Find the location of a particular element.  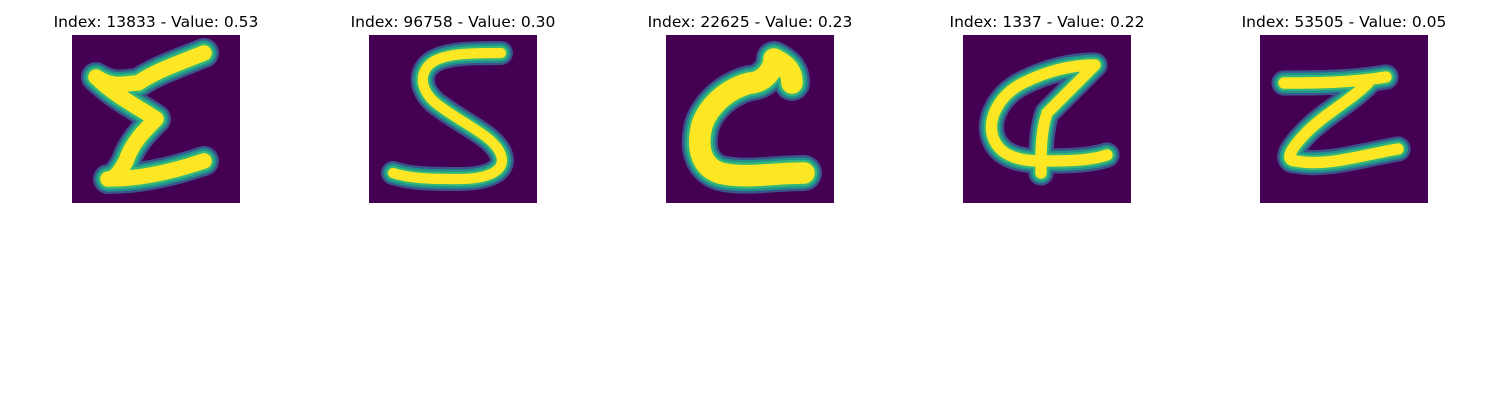

panel-4: Index: 1337 - Value: 0.22 is located at coordinates (1047, 105).